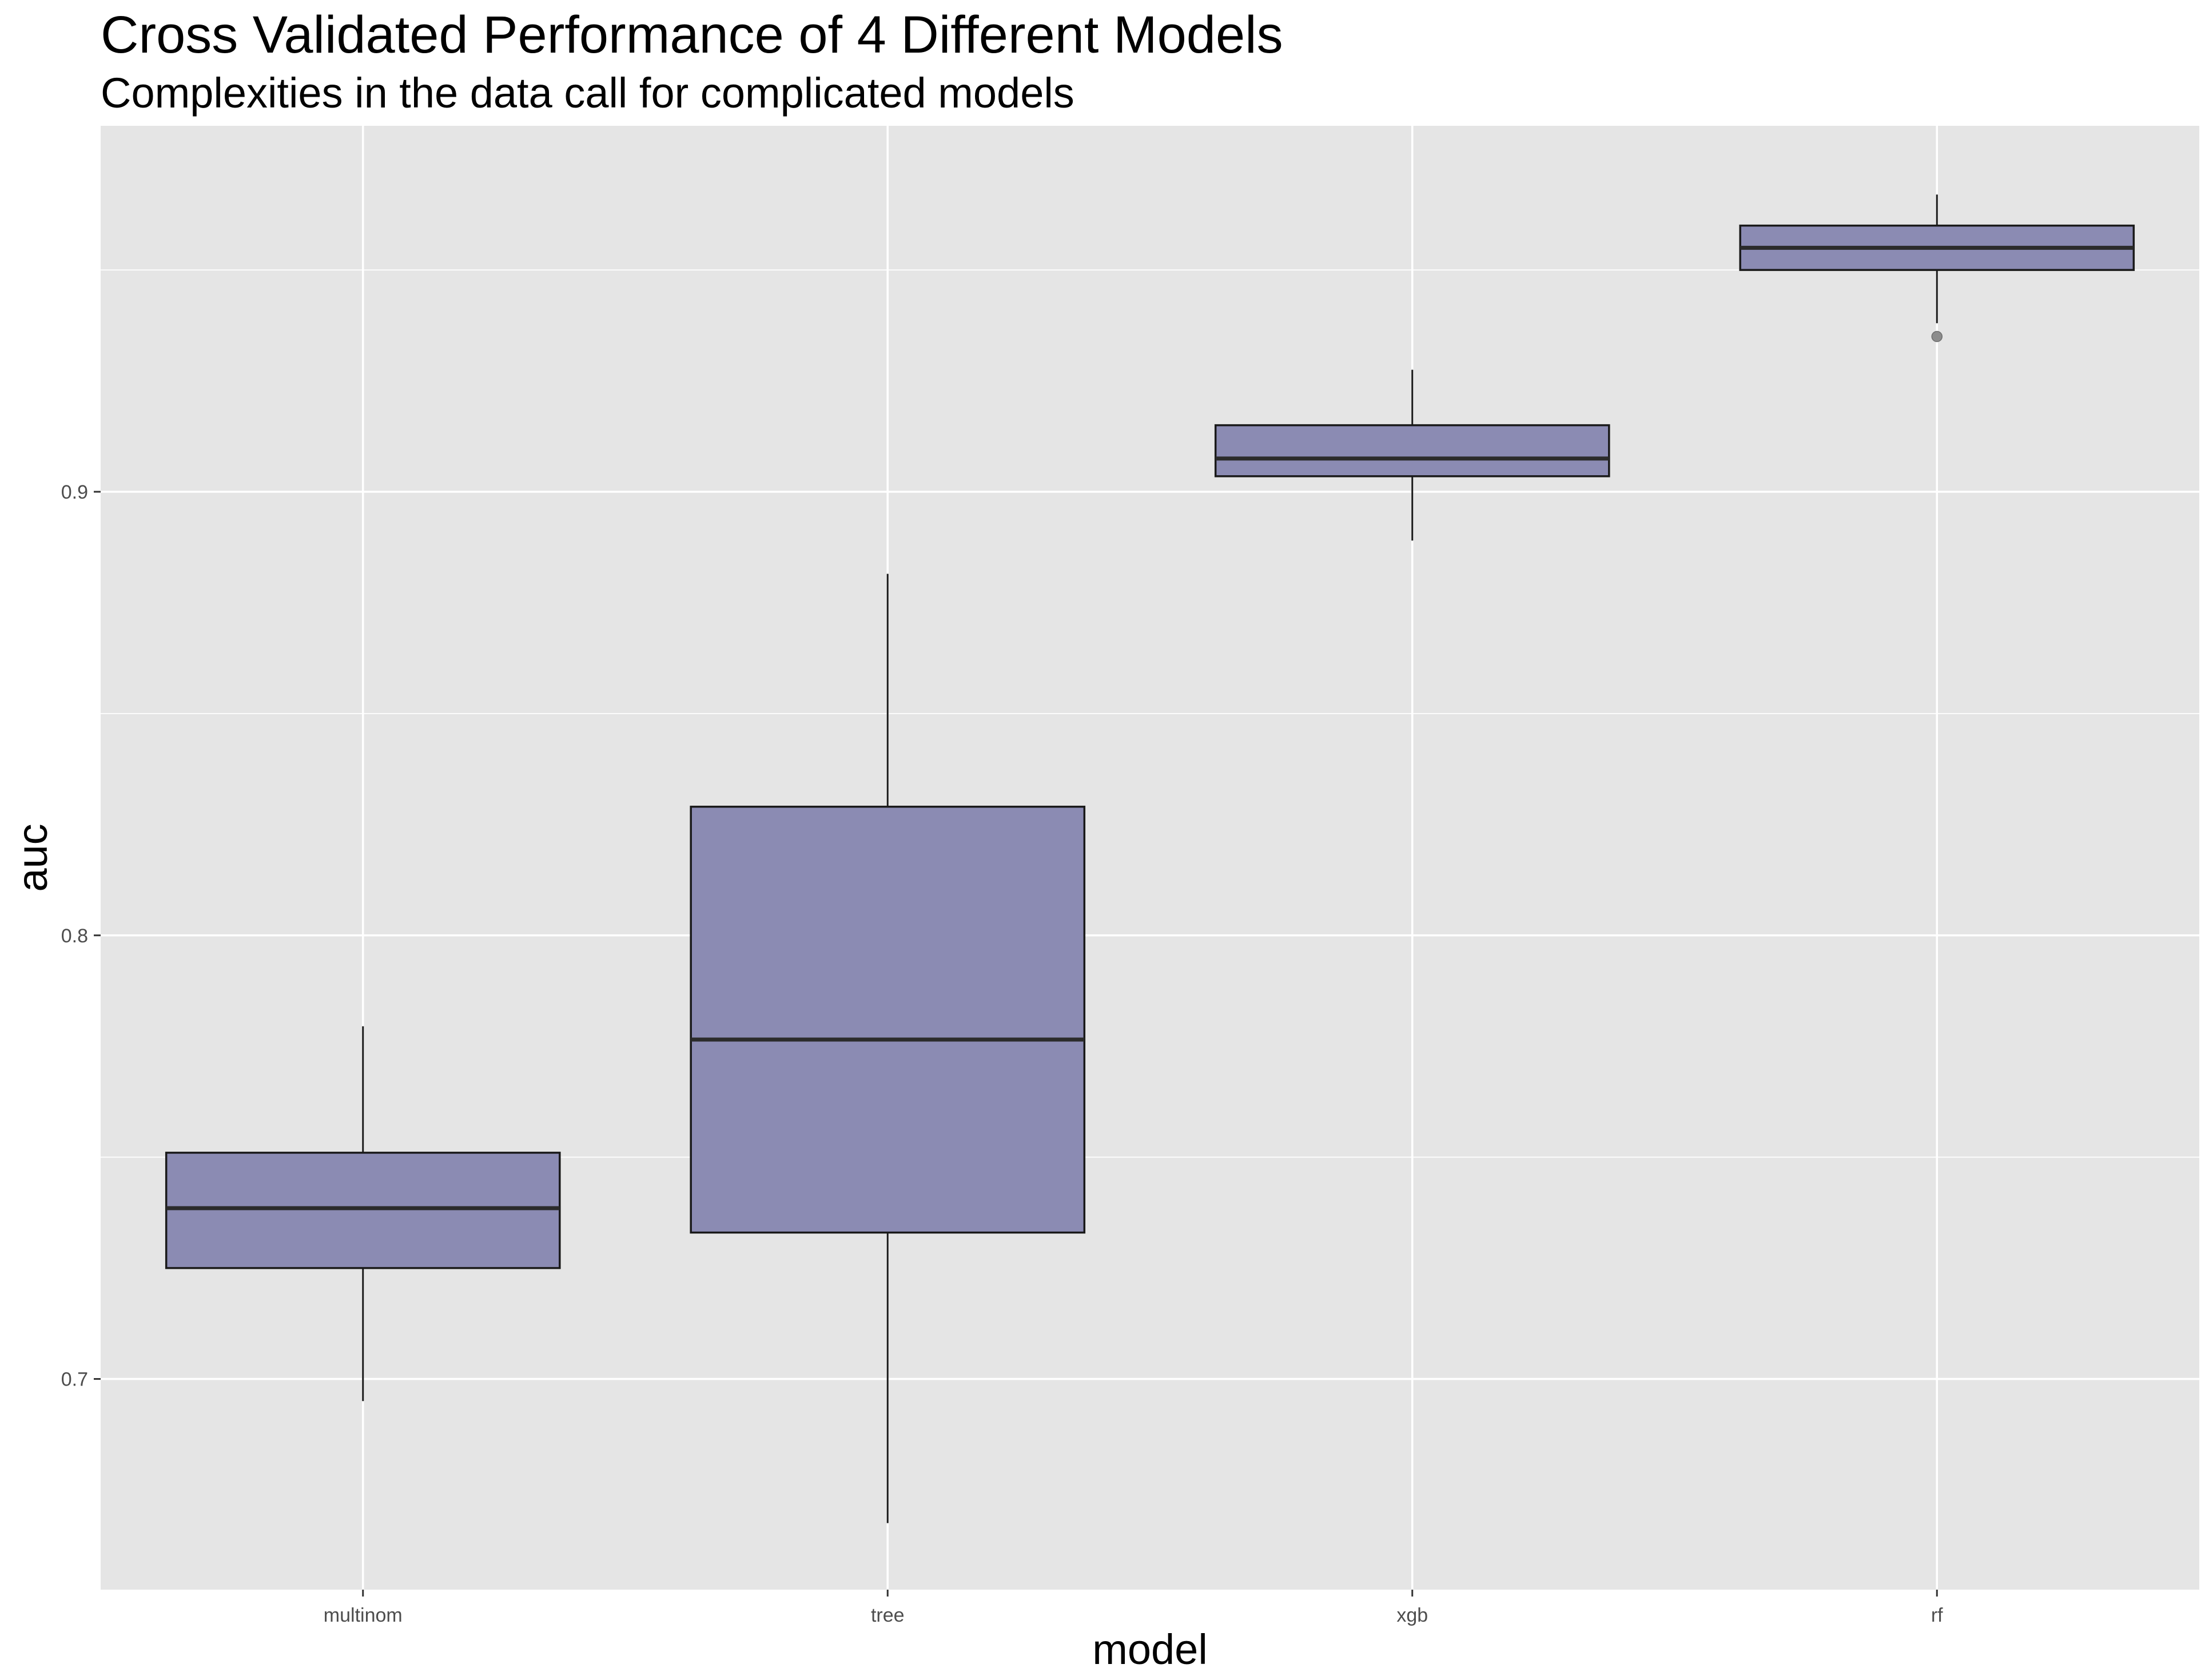  I want to click on y-tick-label: 0.8, so click(75, 936).